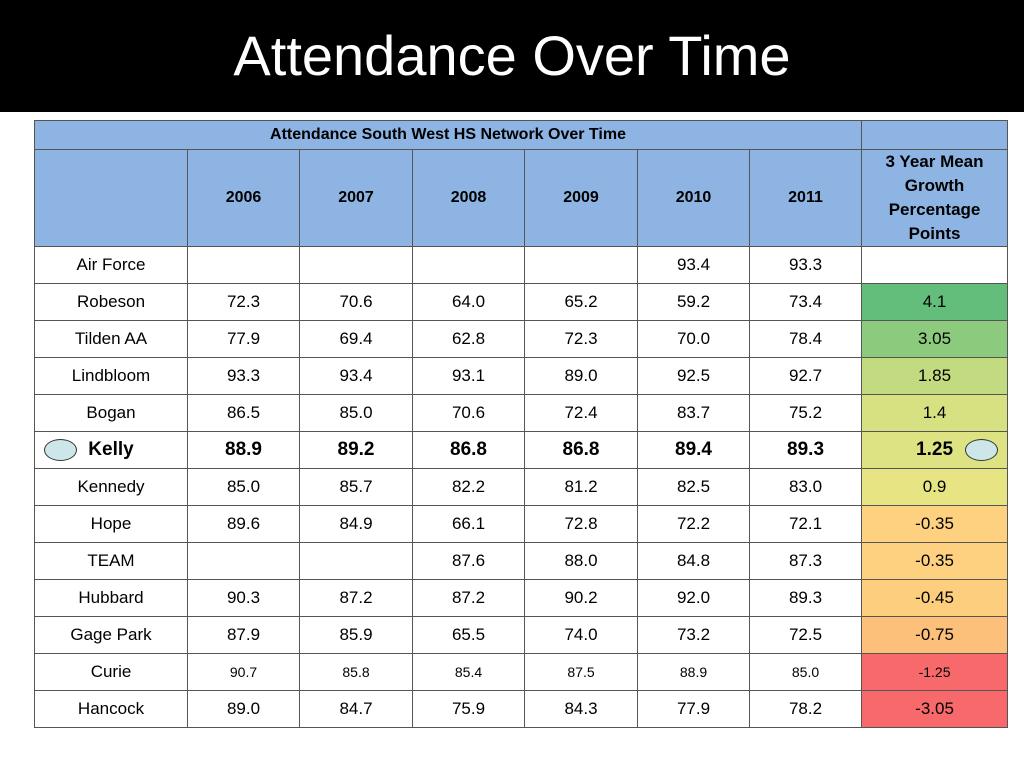 This screenshot has width=1024, height=768. What do you see at coordinates (935, 338) in the screenshot?
I see `growth-value: 3.05` at bounding box center [935, 338].